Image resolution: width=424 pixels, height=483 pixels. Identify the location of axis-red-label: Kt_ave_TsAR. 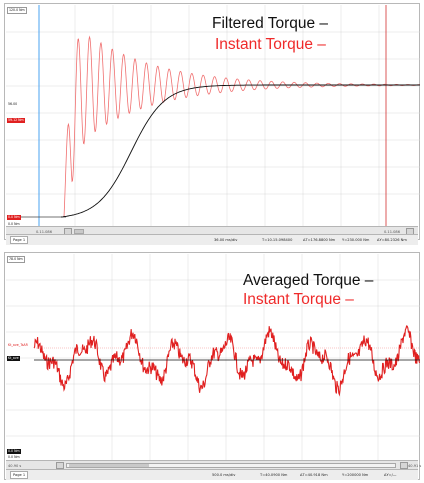
(18, 345).